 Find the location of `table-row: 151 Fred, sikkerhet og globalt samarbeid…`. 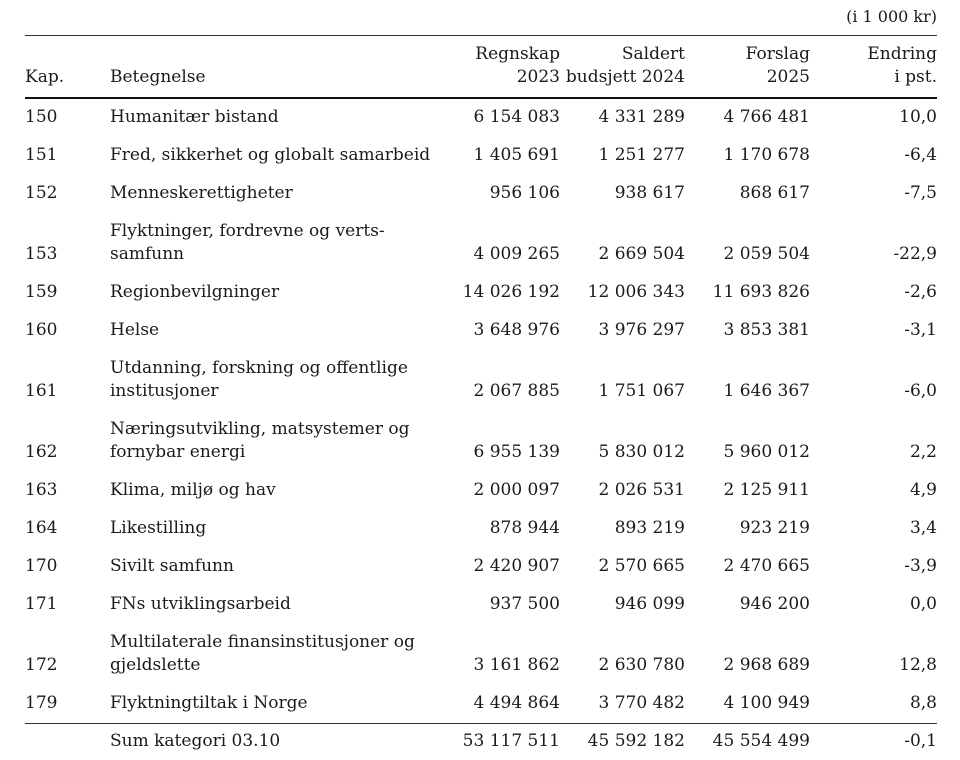

table-row: 151 Fred, sikkerhet og globalt samarbeid… is located at coordinates (481, 156).